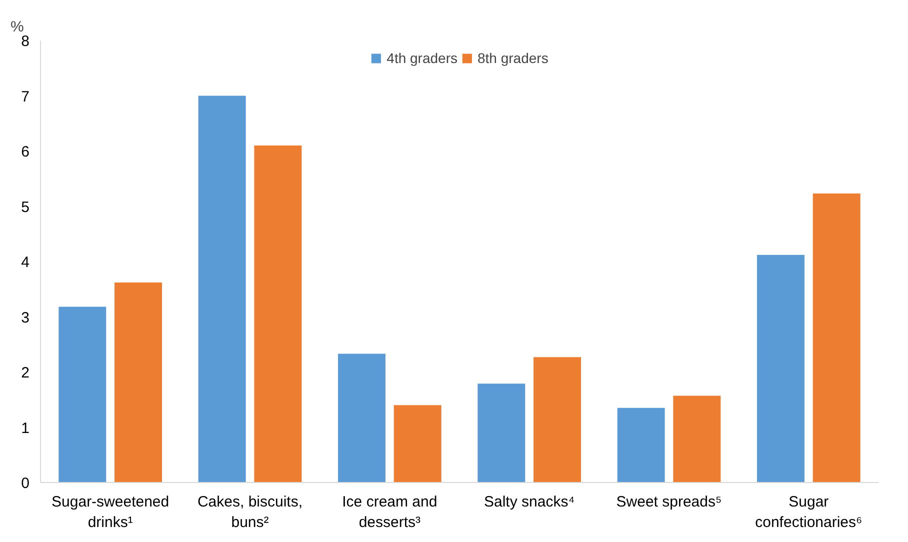  I want to click on y-tick-label: 2, so click(25, 373).